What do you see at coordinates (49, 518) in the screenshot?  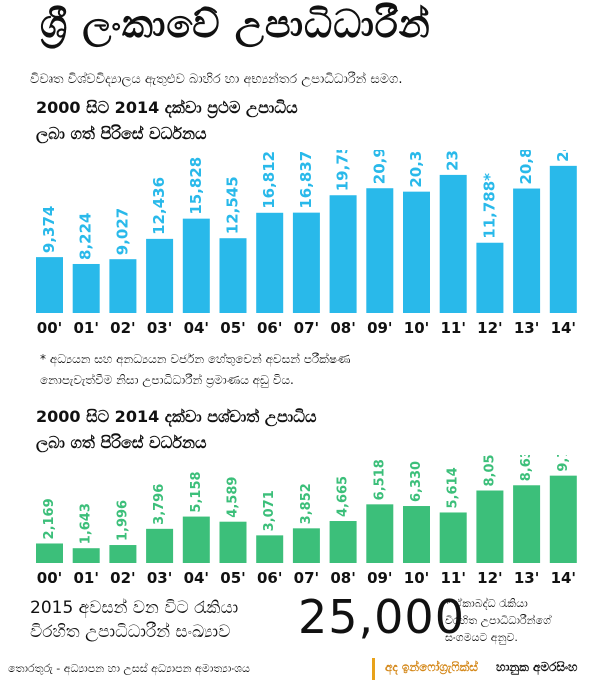 I see `chart2-value-label-0: 2,169` at bounding box center [49, 518].